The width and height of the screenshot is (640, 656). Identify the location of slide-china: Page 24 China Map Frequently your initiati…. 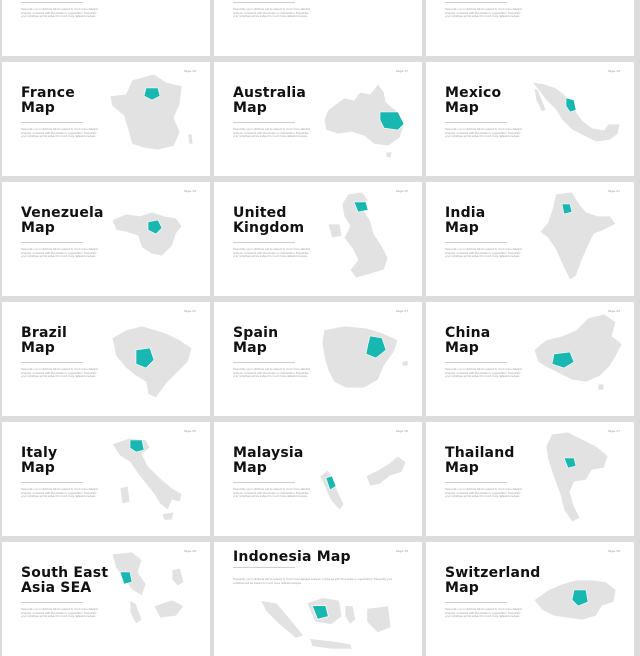
(530, 359).